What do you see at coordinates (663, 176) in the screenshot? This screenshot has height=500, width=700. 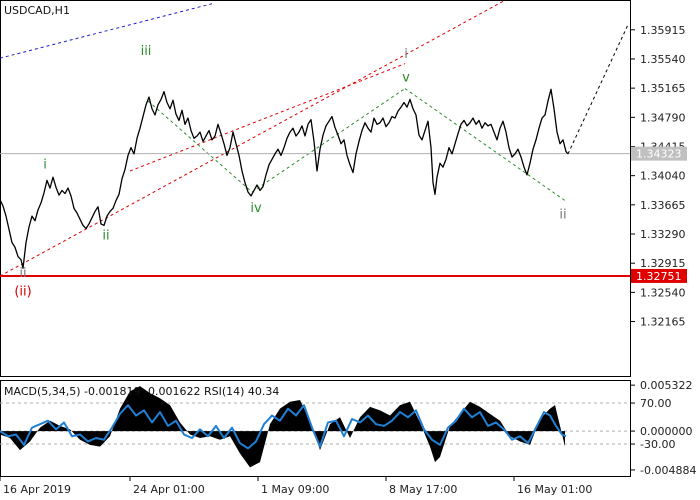 I see `price-tick-label: 1.34040` at bounding box center [663, 176].